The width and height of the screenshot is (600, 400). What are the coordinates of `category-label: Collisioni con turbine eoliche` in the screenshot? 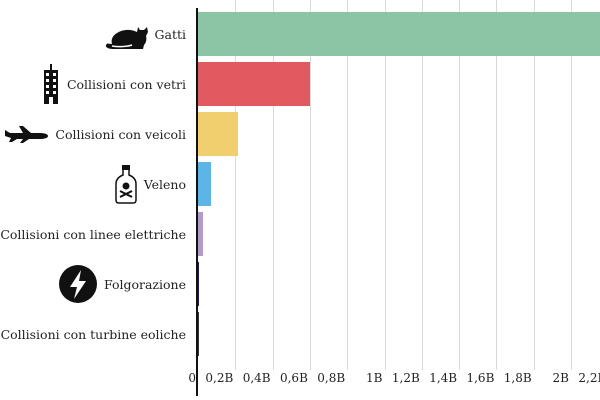 It's located at (93, 334).